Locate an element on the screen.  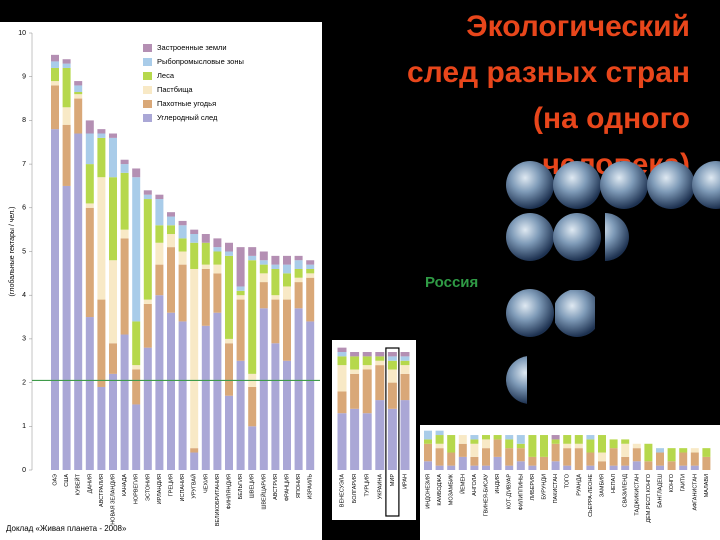
title-line: (на одного is located at coordinates (611, 118).